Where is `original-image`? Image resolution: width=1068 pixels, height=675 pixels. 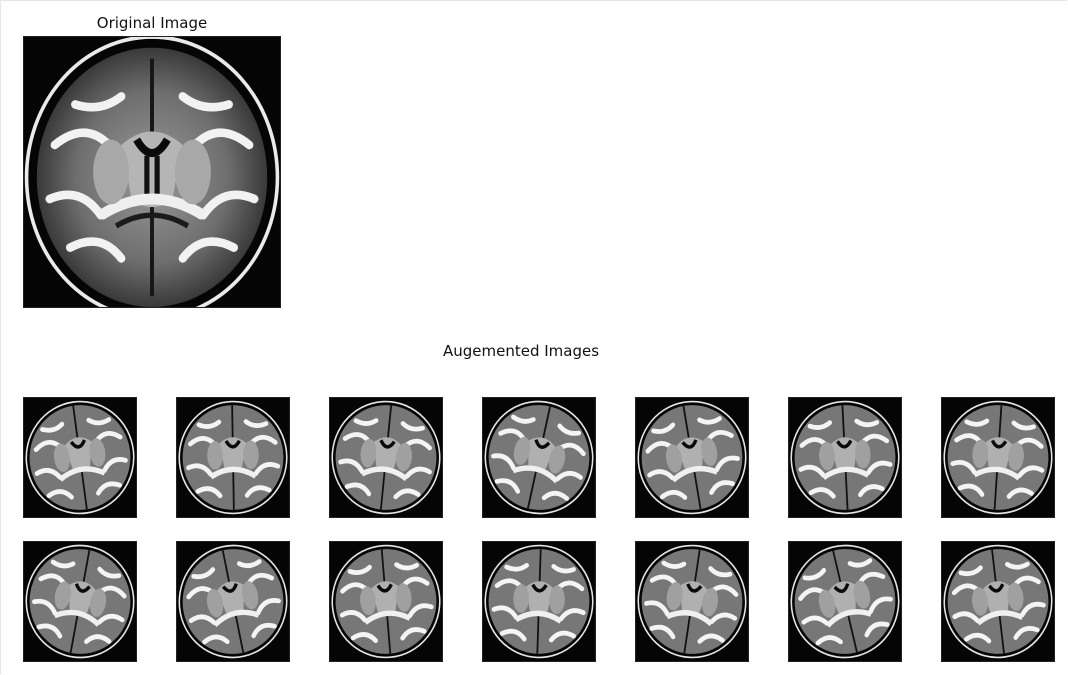 original-image is located at coordinates (152, 172).